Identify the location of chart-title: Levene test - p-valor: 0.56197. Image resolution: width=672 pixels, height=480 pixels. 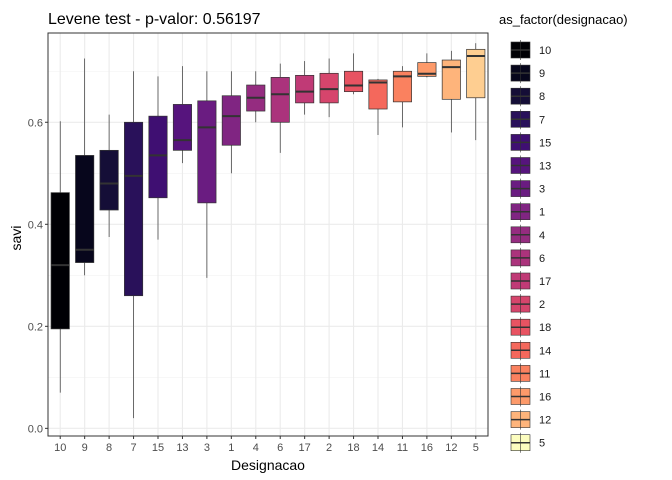
(154, 19).